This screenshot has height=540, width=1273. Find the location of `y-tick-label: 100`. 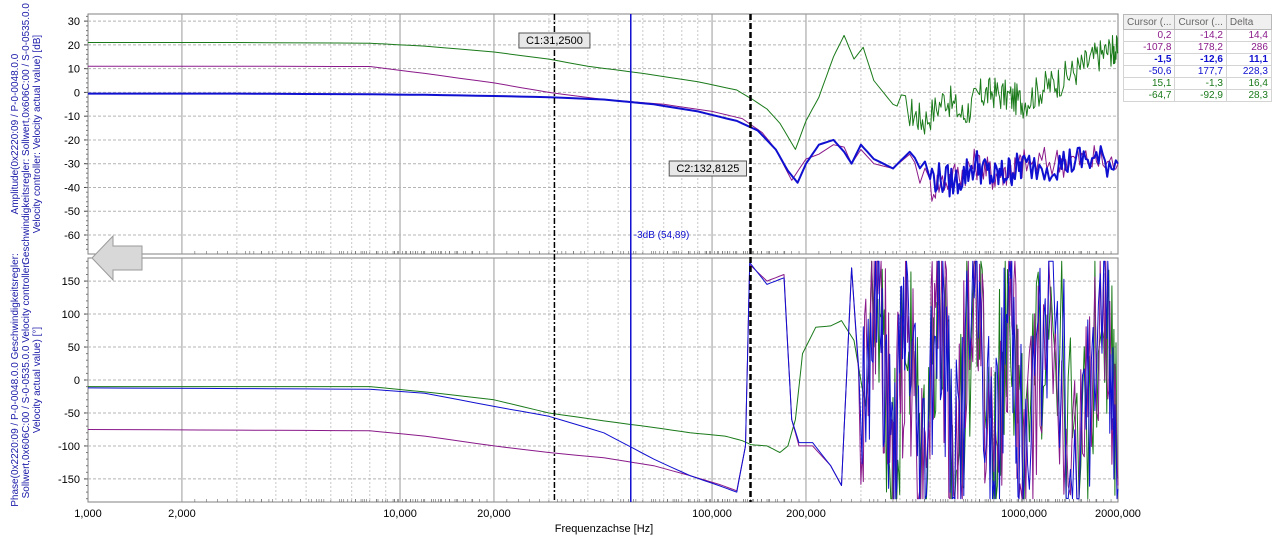

y-tick-label: 100 is located at coordinates (71, 315).